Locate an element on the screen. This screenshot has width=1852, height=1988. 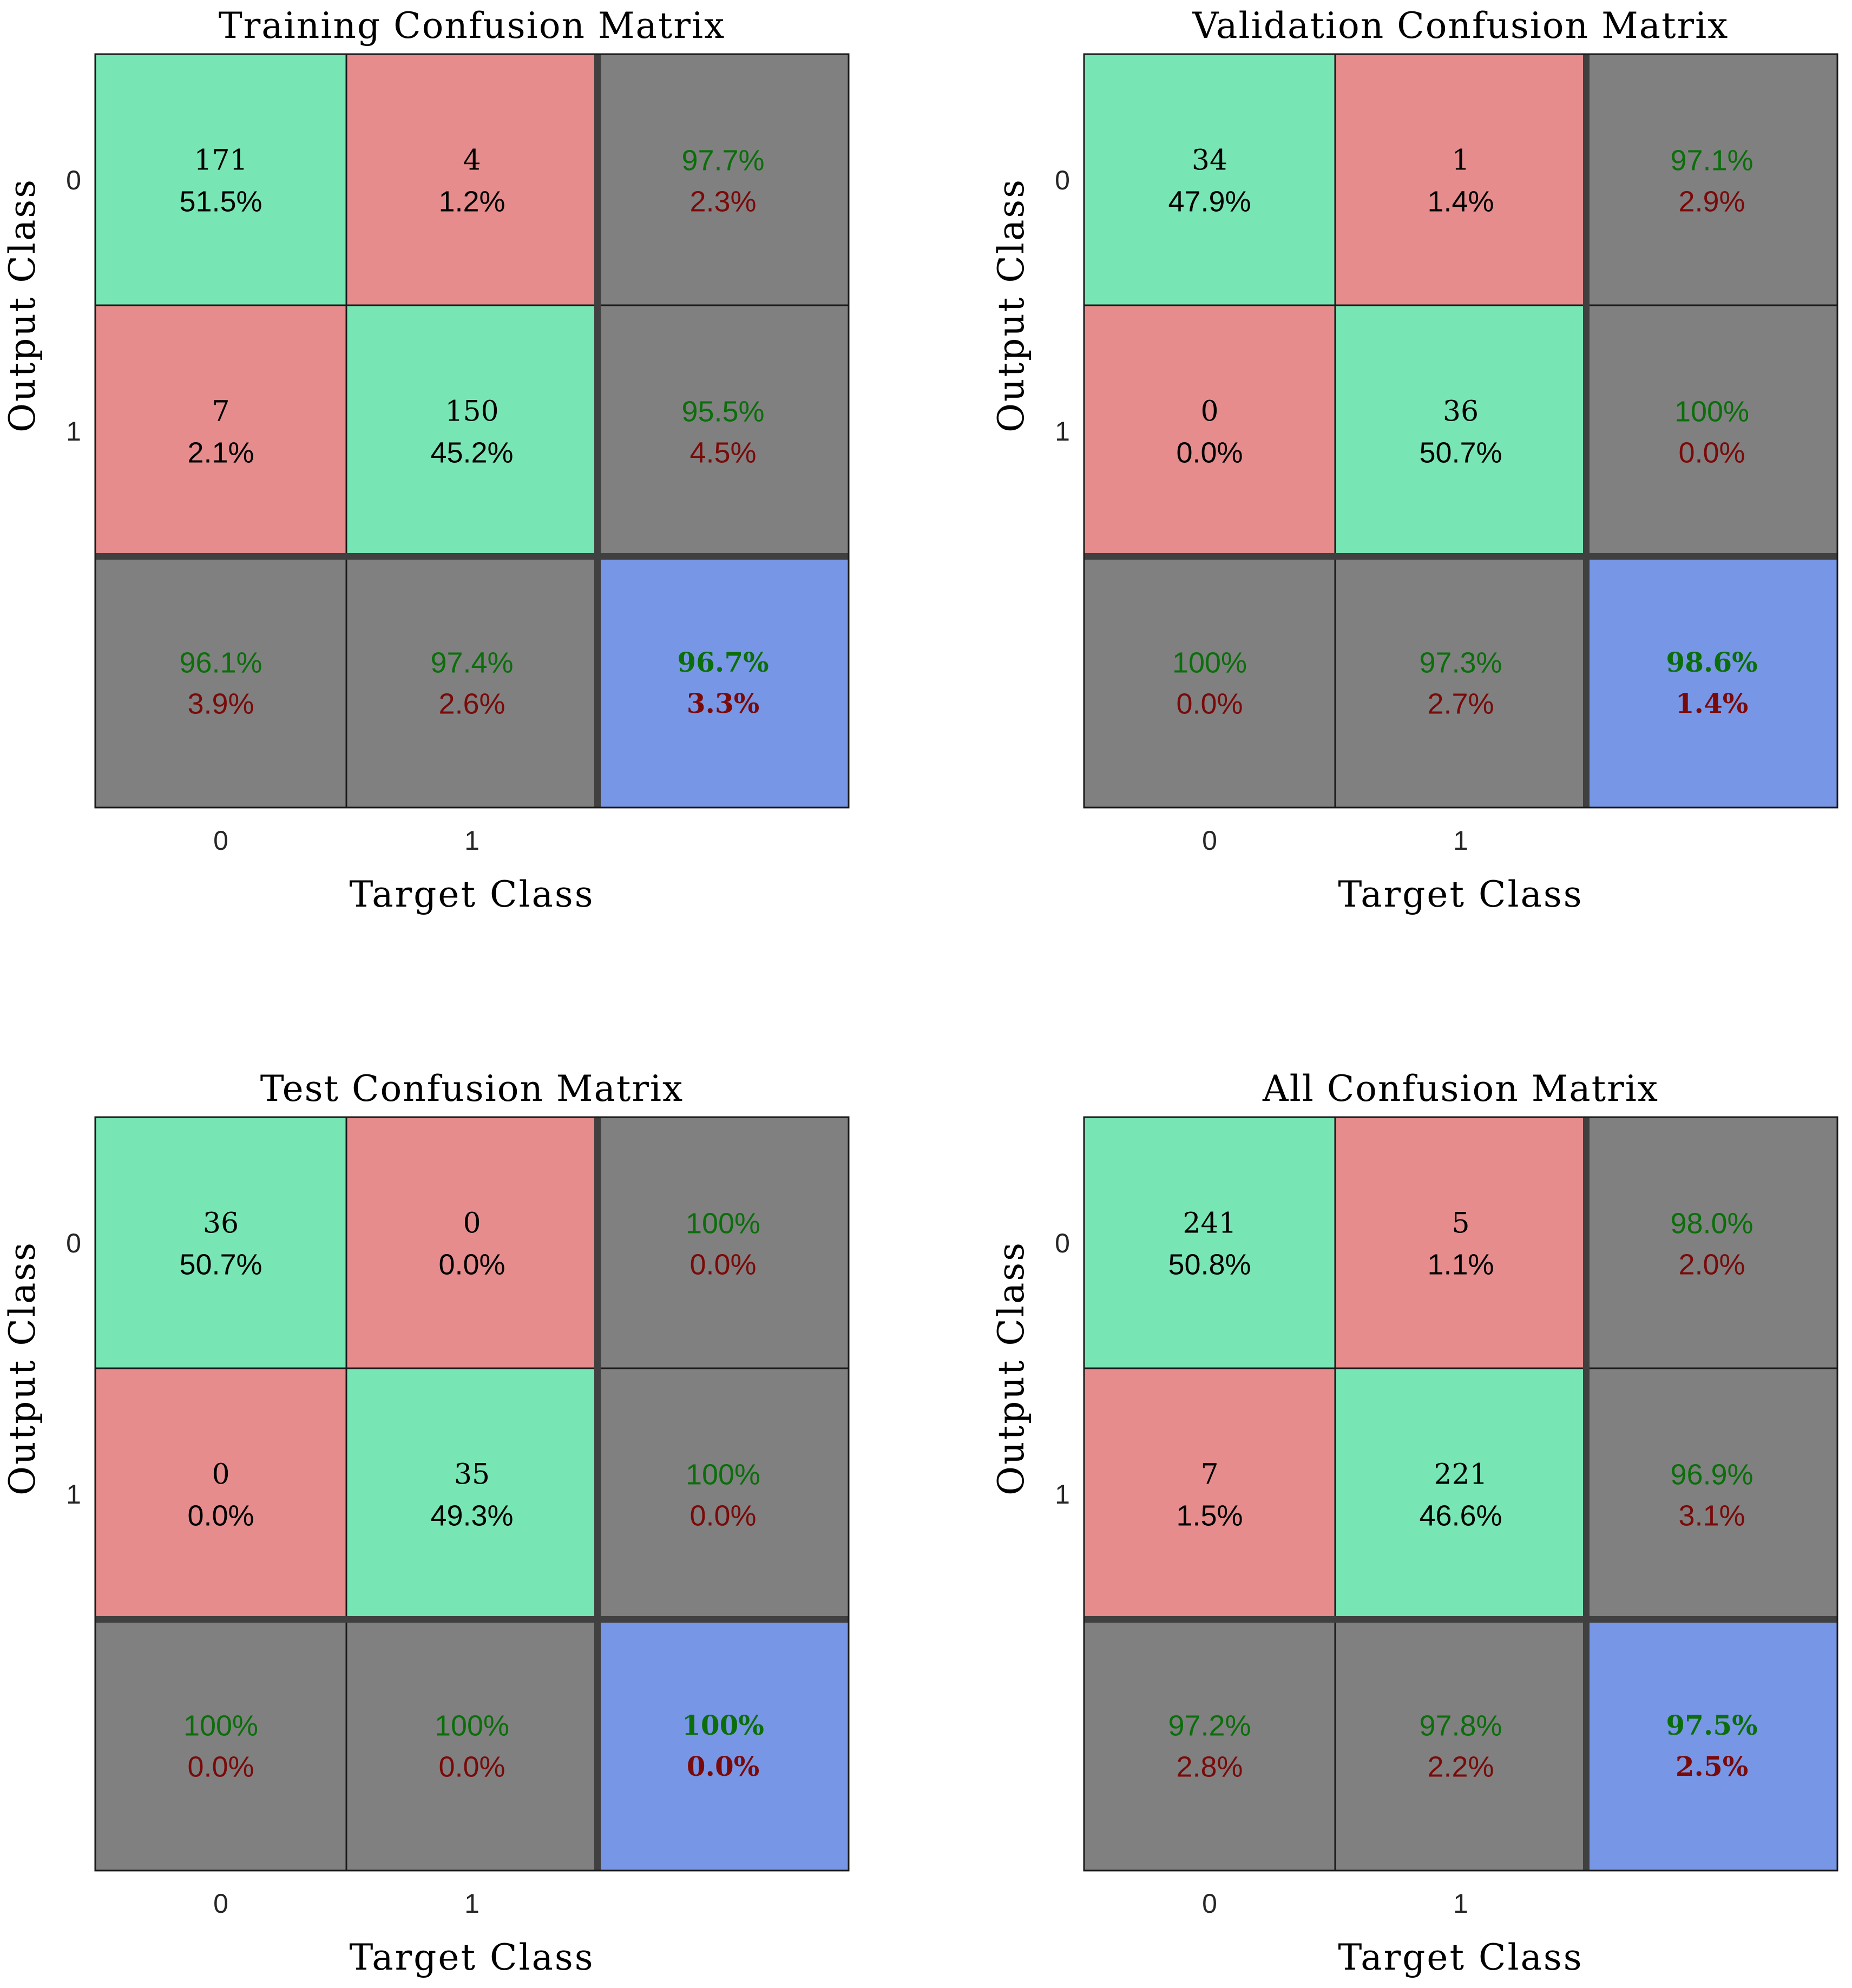
error-percent: 3.9% is located at coordinates (220, 703).